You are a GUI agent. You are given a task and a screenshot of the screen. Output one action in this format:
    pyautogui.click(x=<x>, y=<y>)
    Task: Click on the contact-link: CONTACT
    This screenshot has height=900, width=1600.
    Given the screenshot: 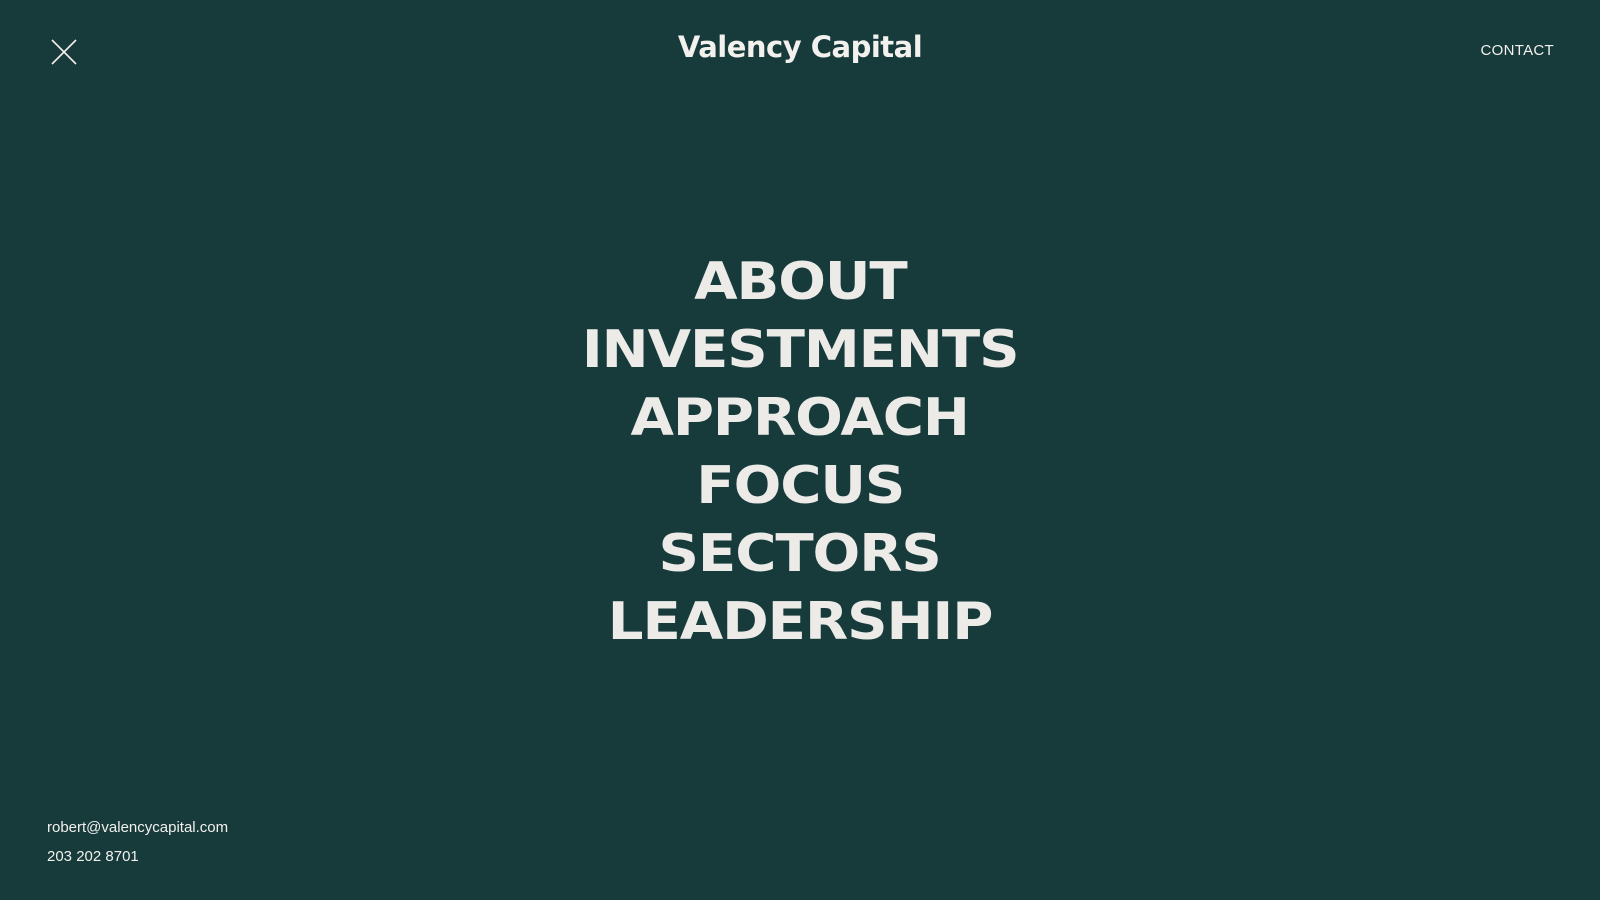 What is the action you would take?
    pyautogui.click(x=1517, y=50)
    